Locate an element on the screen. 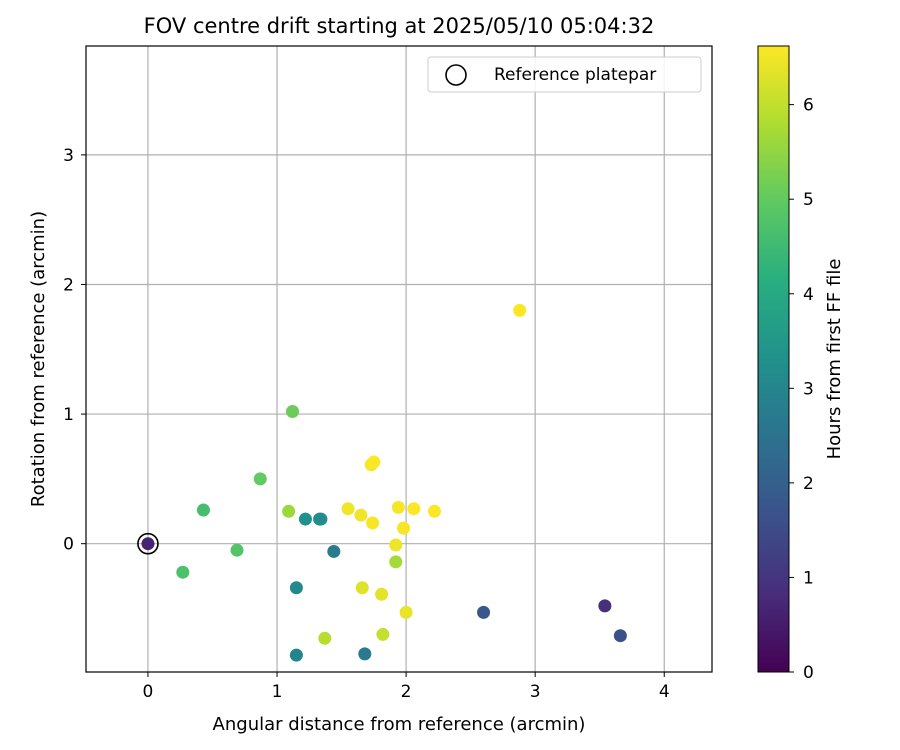 This screenshot has height=750, width=900. legend-box is located at coordinates (564, 74).